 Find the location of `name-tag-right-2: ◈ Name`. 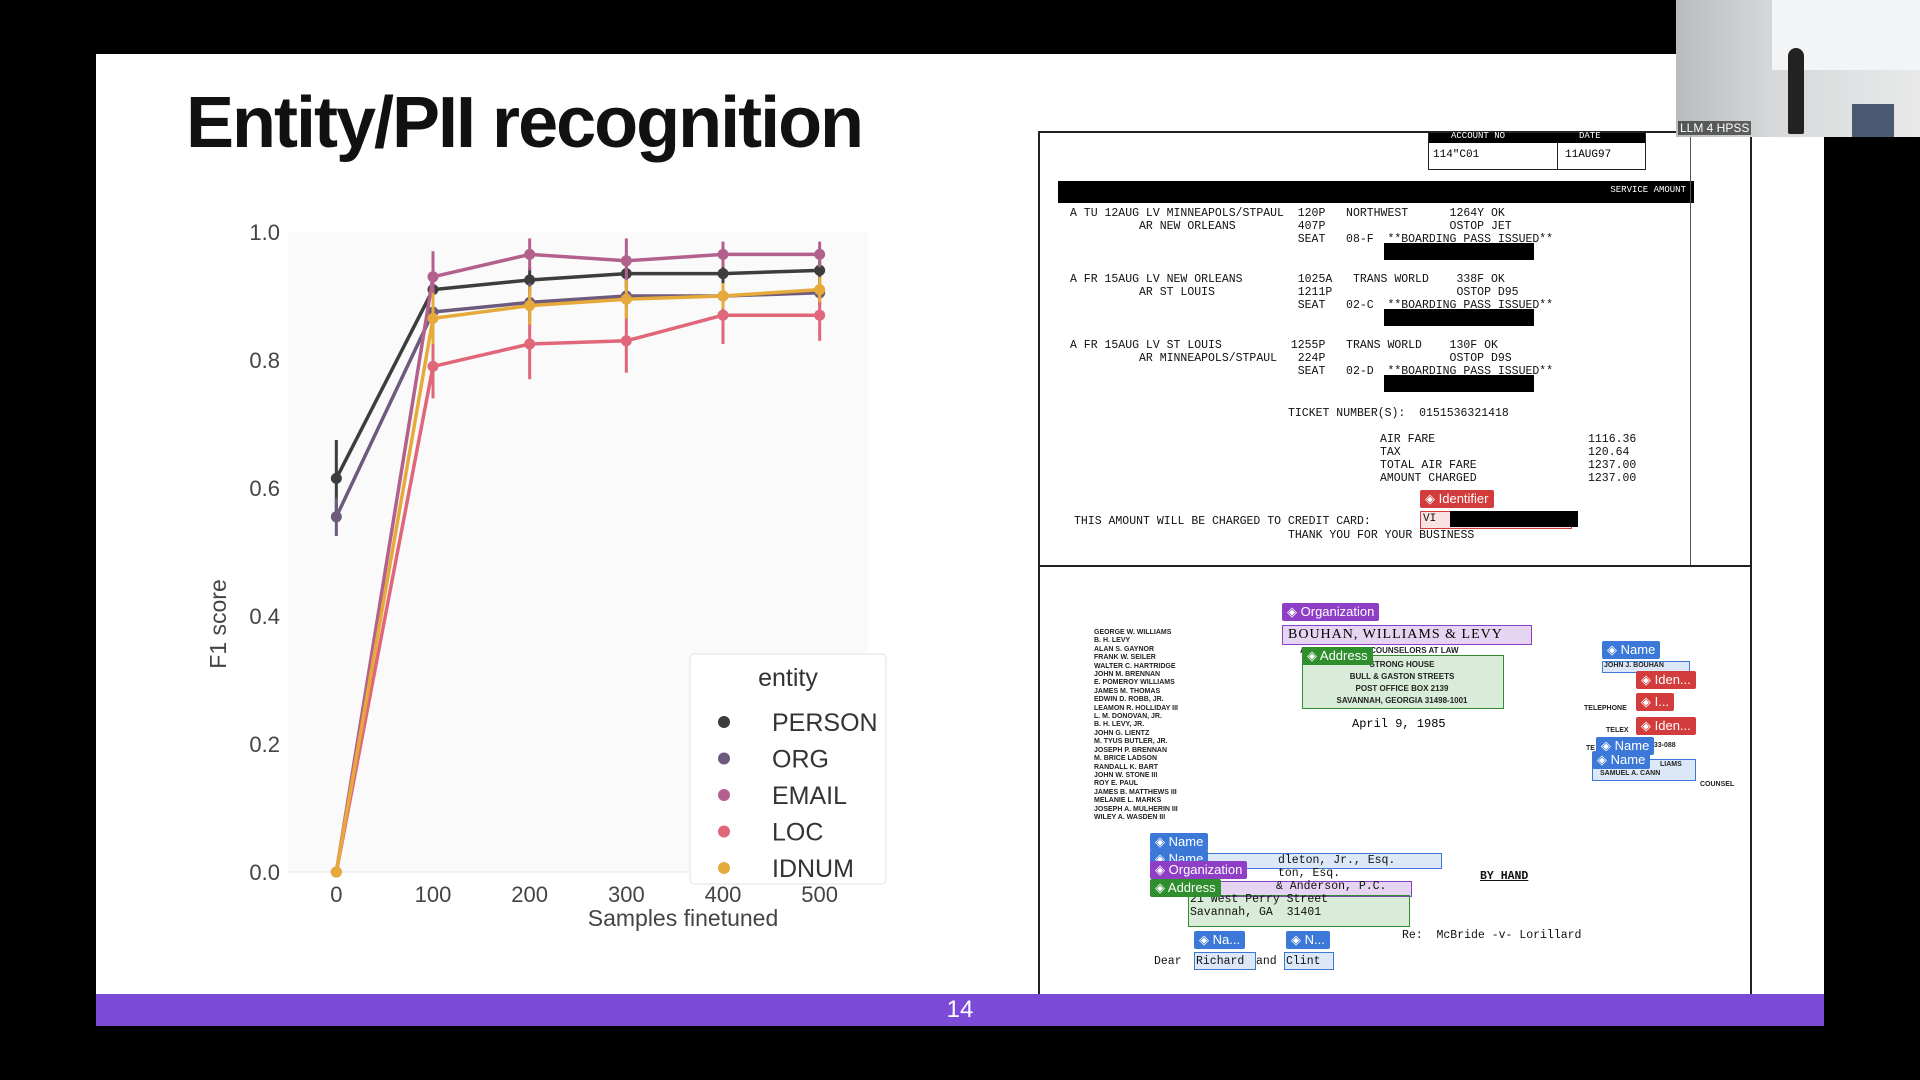

name-tag-right-2: ◈ Name is located at coordinates (1625, 746).